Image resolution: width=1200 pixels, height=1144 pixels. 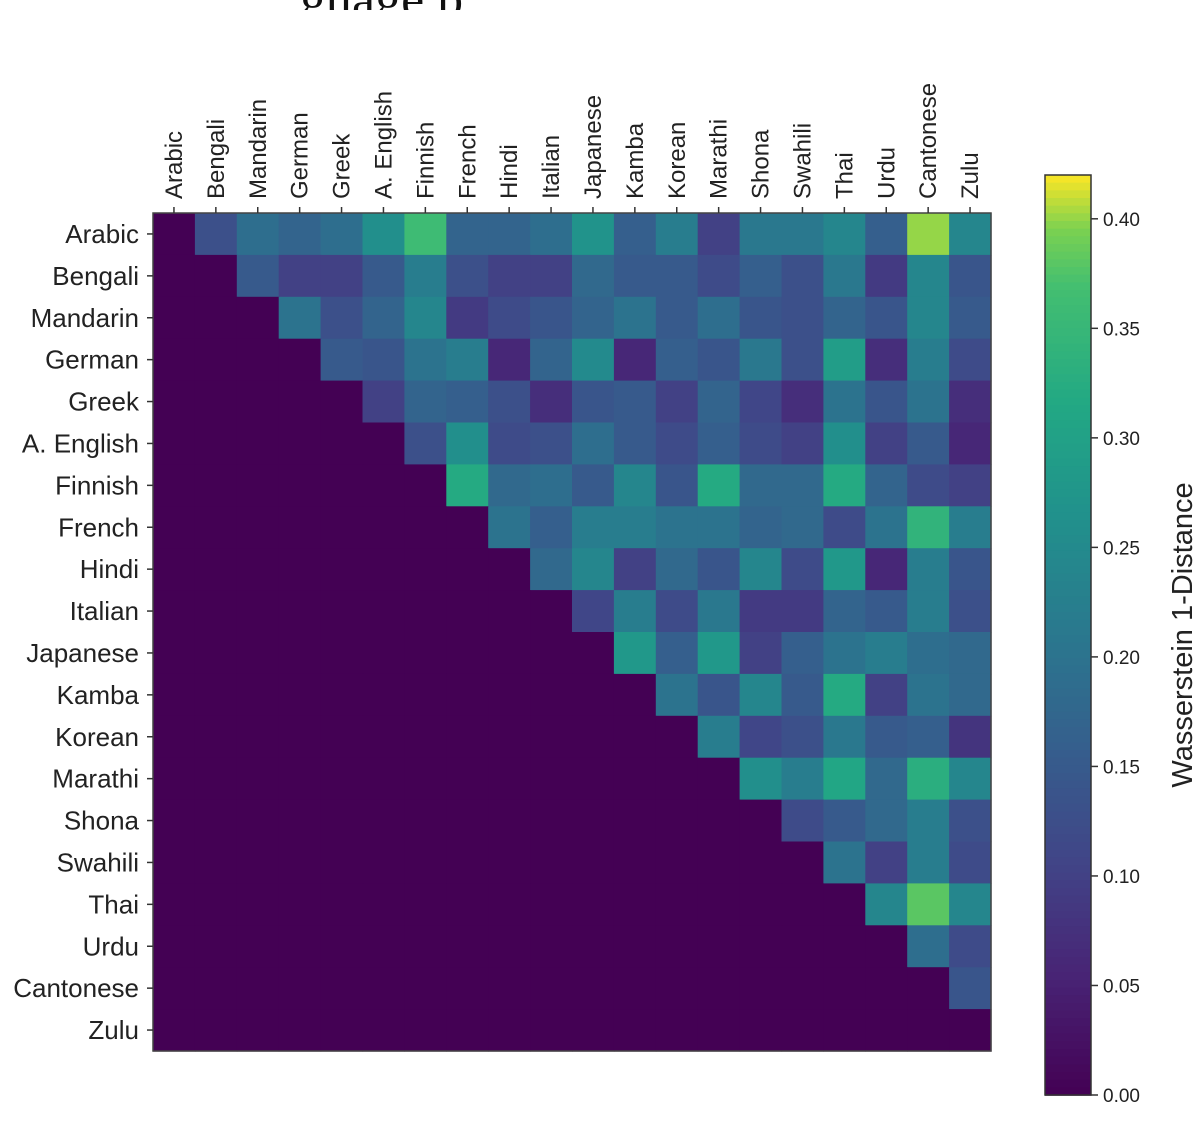 What do you see at coordinates (1121, 329) in the screenshot?
I see `colorbar-tick-label: 0.35` at bounding box center [1121, 329].